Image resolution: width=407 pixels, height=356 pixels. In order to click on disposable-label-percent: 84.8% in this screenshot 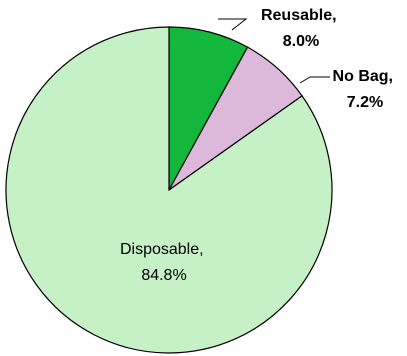, I will do `click(163, 275)`.